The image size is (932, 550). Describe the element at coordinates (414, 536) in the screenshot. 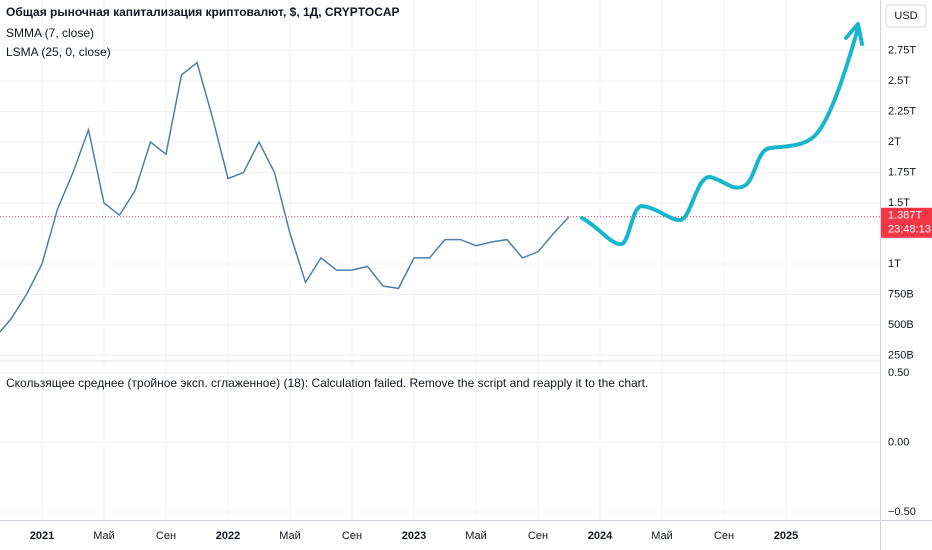

I see `x-tick-label: 2023` at that location.